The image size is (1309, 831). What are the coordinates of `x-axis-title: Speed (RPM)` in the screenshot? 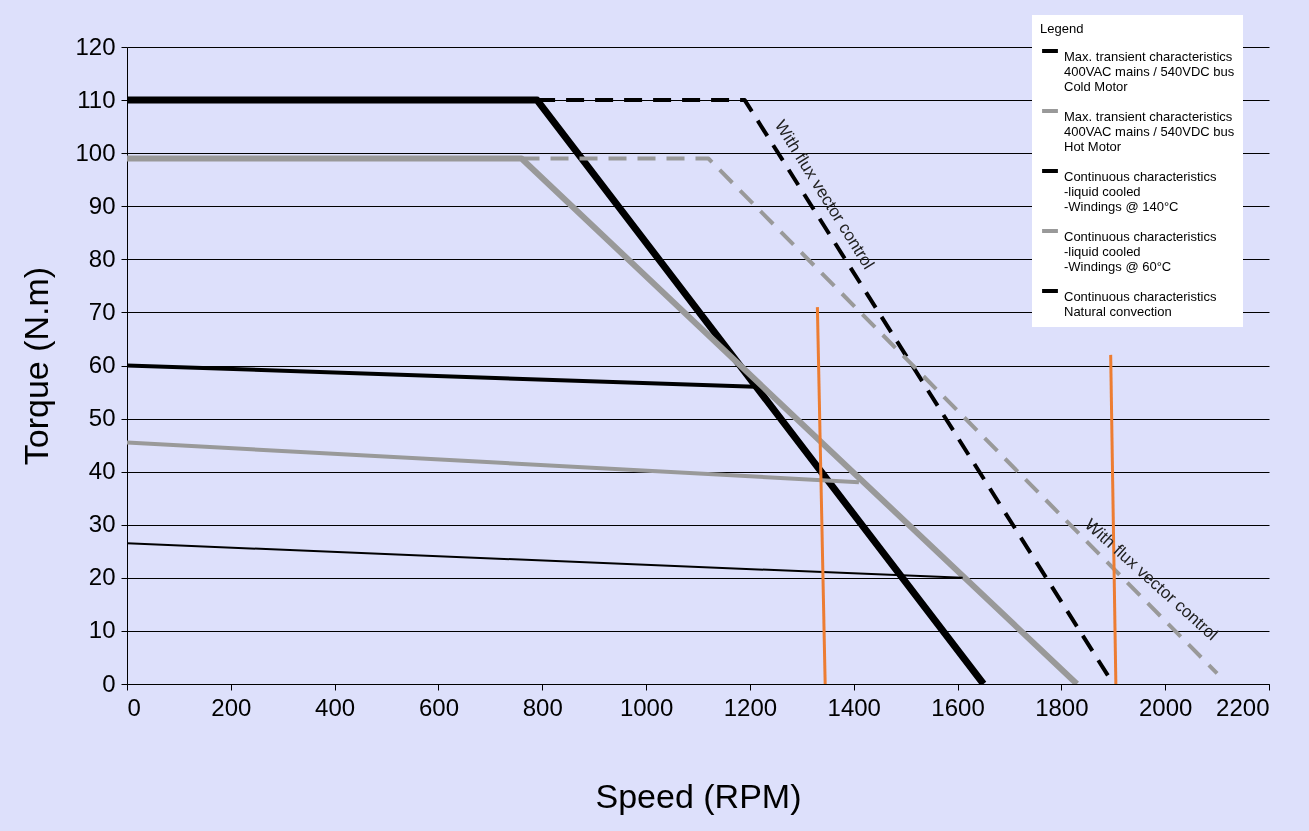 It's located at (698, 795).